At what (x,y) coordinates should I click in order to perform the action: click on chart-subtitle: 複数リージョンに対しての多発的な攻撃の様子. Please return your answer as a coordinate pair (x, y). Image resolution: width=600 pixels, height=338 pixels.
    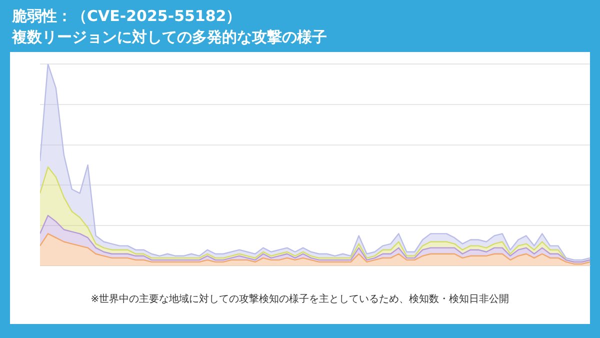
    Looking at the image, I should click on (169, 37).